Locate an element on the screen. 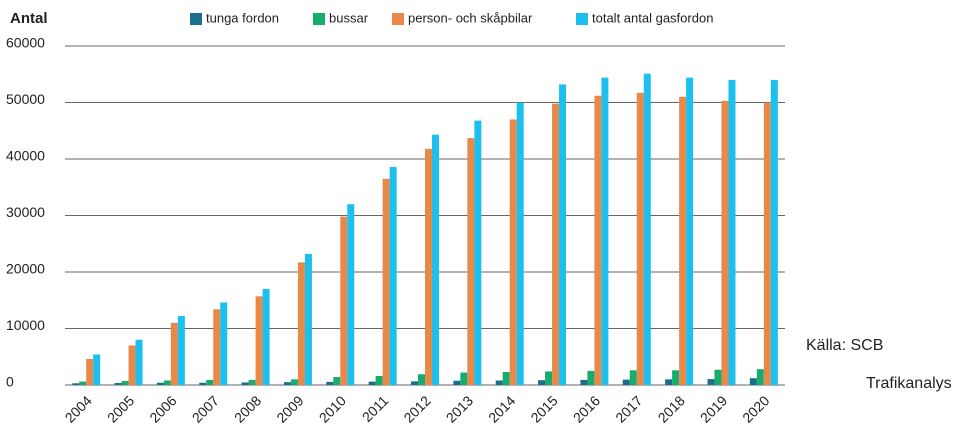 The width and height of the screenshot is (976, 439). y-tick-label: 20000 is located at coordinates (25, 269).